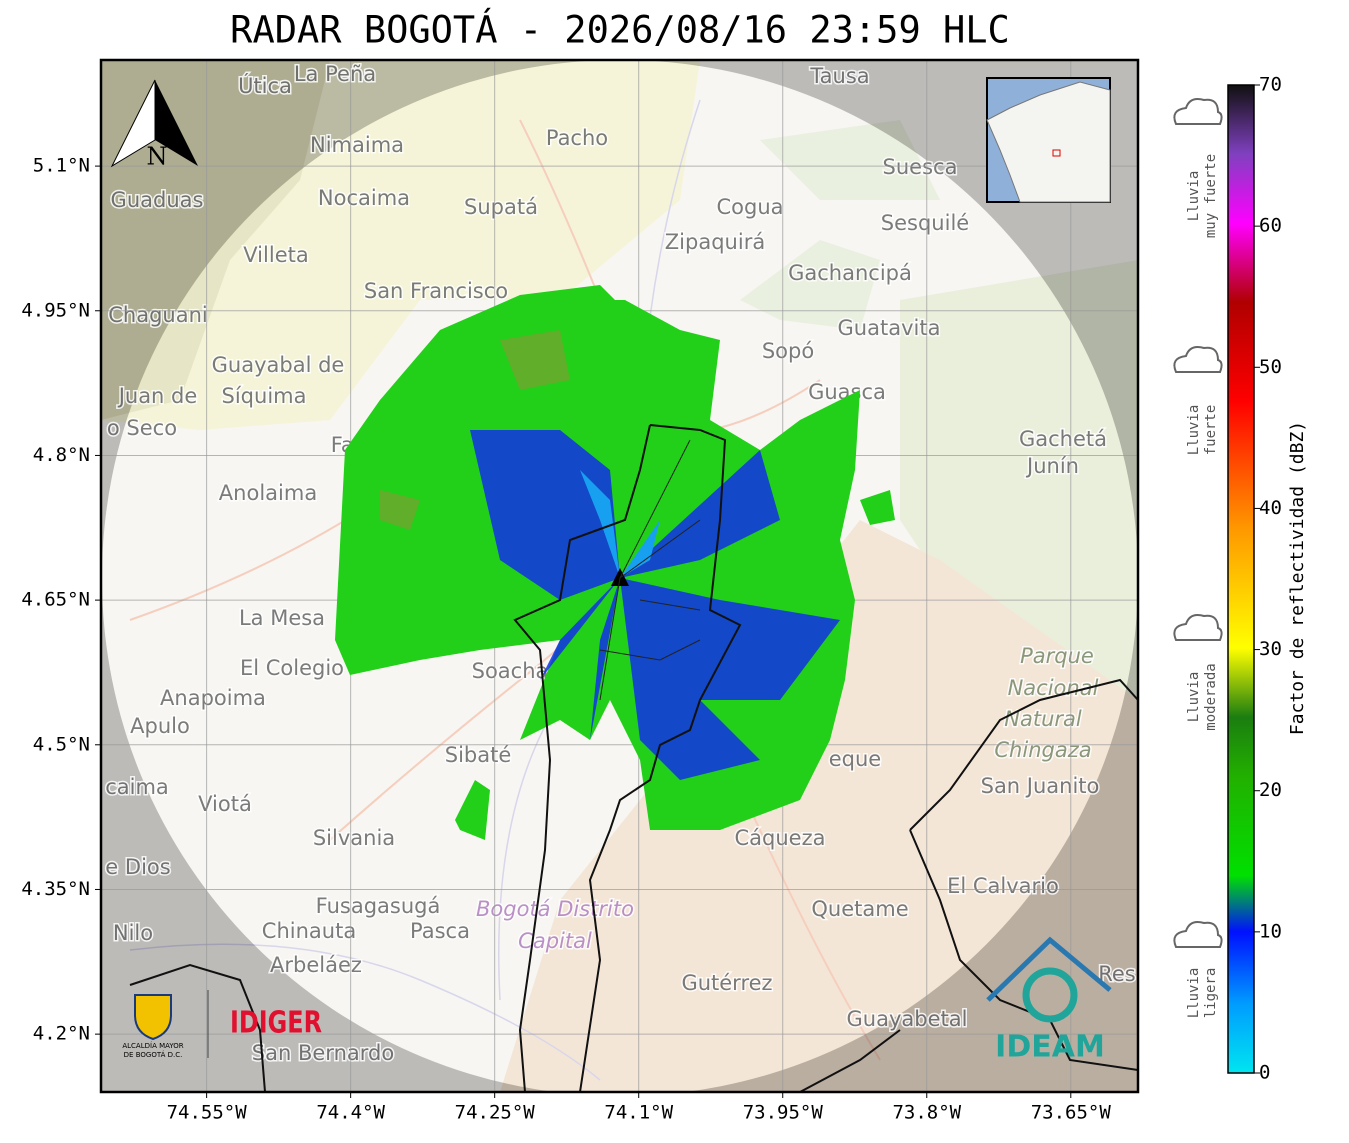 The height and width of the screenshot is (1143, 1349). Describe the element at coordinates (55, 600) in the screenshot. I see `y-tick-label: 4.65°N` at that location.